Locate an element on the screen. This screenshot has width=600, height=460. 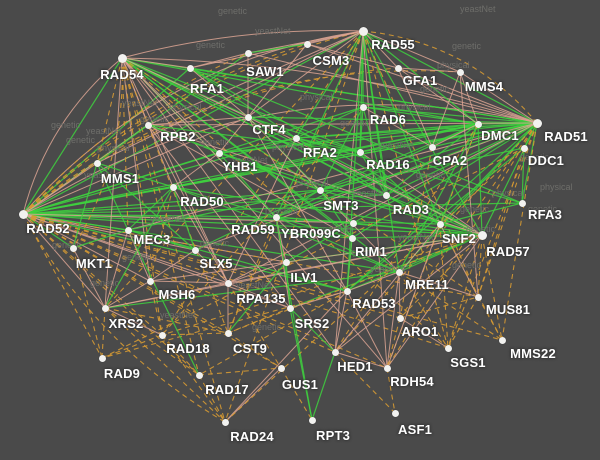
node-rfa3 is located at coordinates (522, 203).